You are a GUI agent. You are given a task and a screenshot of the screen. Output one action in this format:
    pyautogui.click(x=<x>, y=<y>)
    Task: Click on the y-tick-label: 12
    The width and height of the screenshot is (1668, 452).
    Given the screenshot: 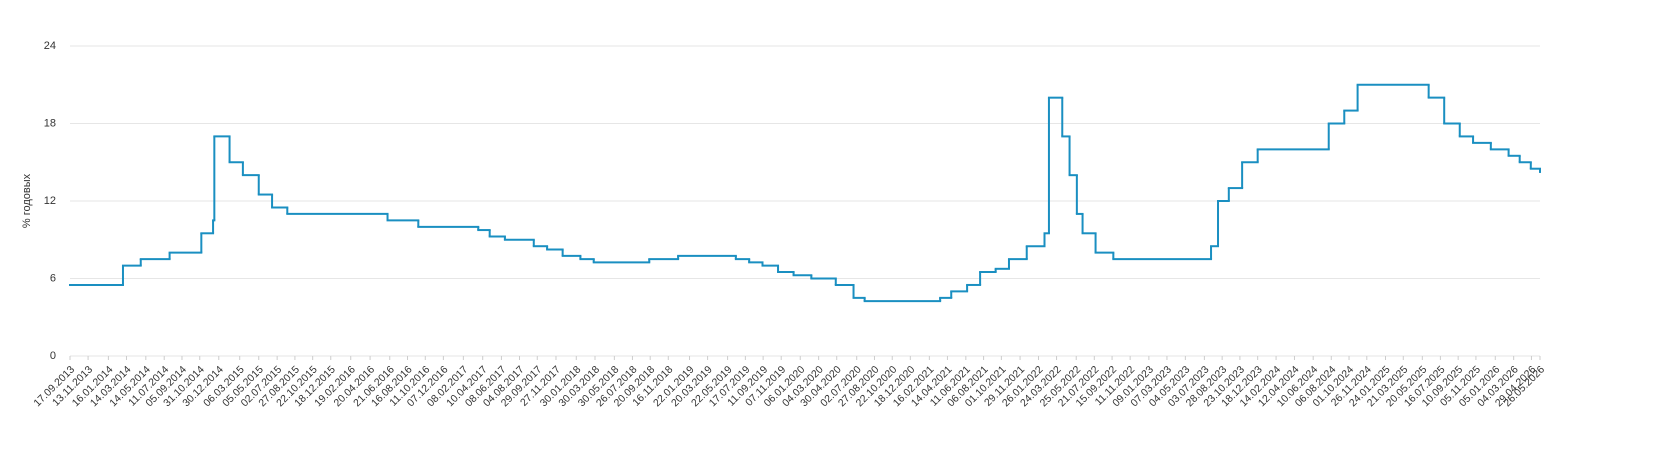 What is the action you would take?
    pyautogui.click(x=50, y=201)
    